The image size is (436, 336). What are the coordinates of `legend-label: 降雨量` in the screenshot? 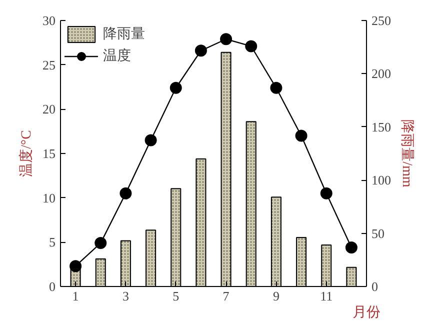 It's located at (124, 34).